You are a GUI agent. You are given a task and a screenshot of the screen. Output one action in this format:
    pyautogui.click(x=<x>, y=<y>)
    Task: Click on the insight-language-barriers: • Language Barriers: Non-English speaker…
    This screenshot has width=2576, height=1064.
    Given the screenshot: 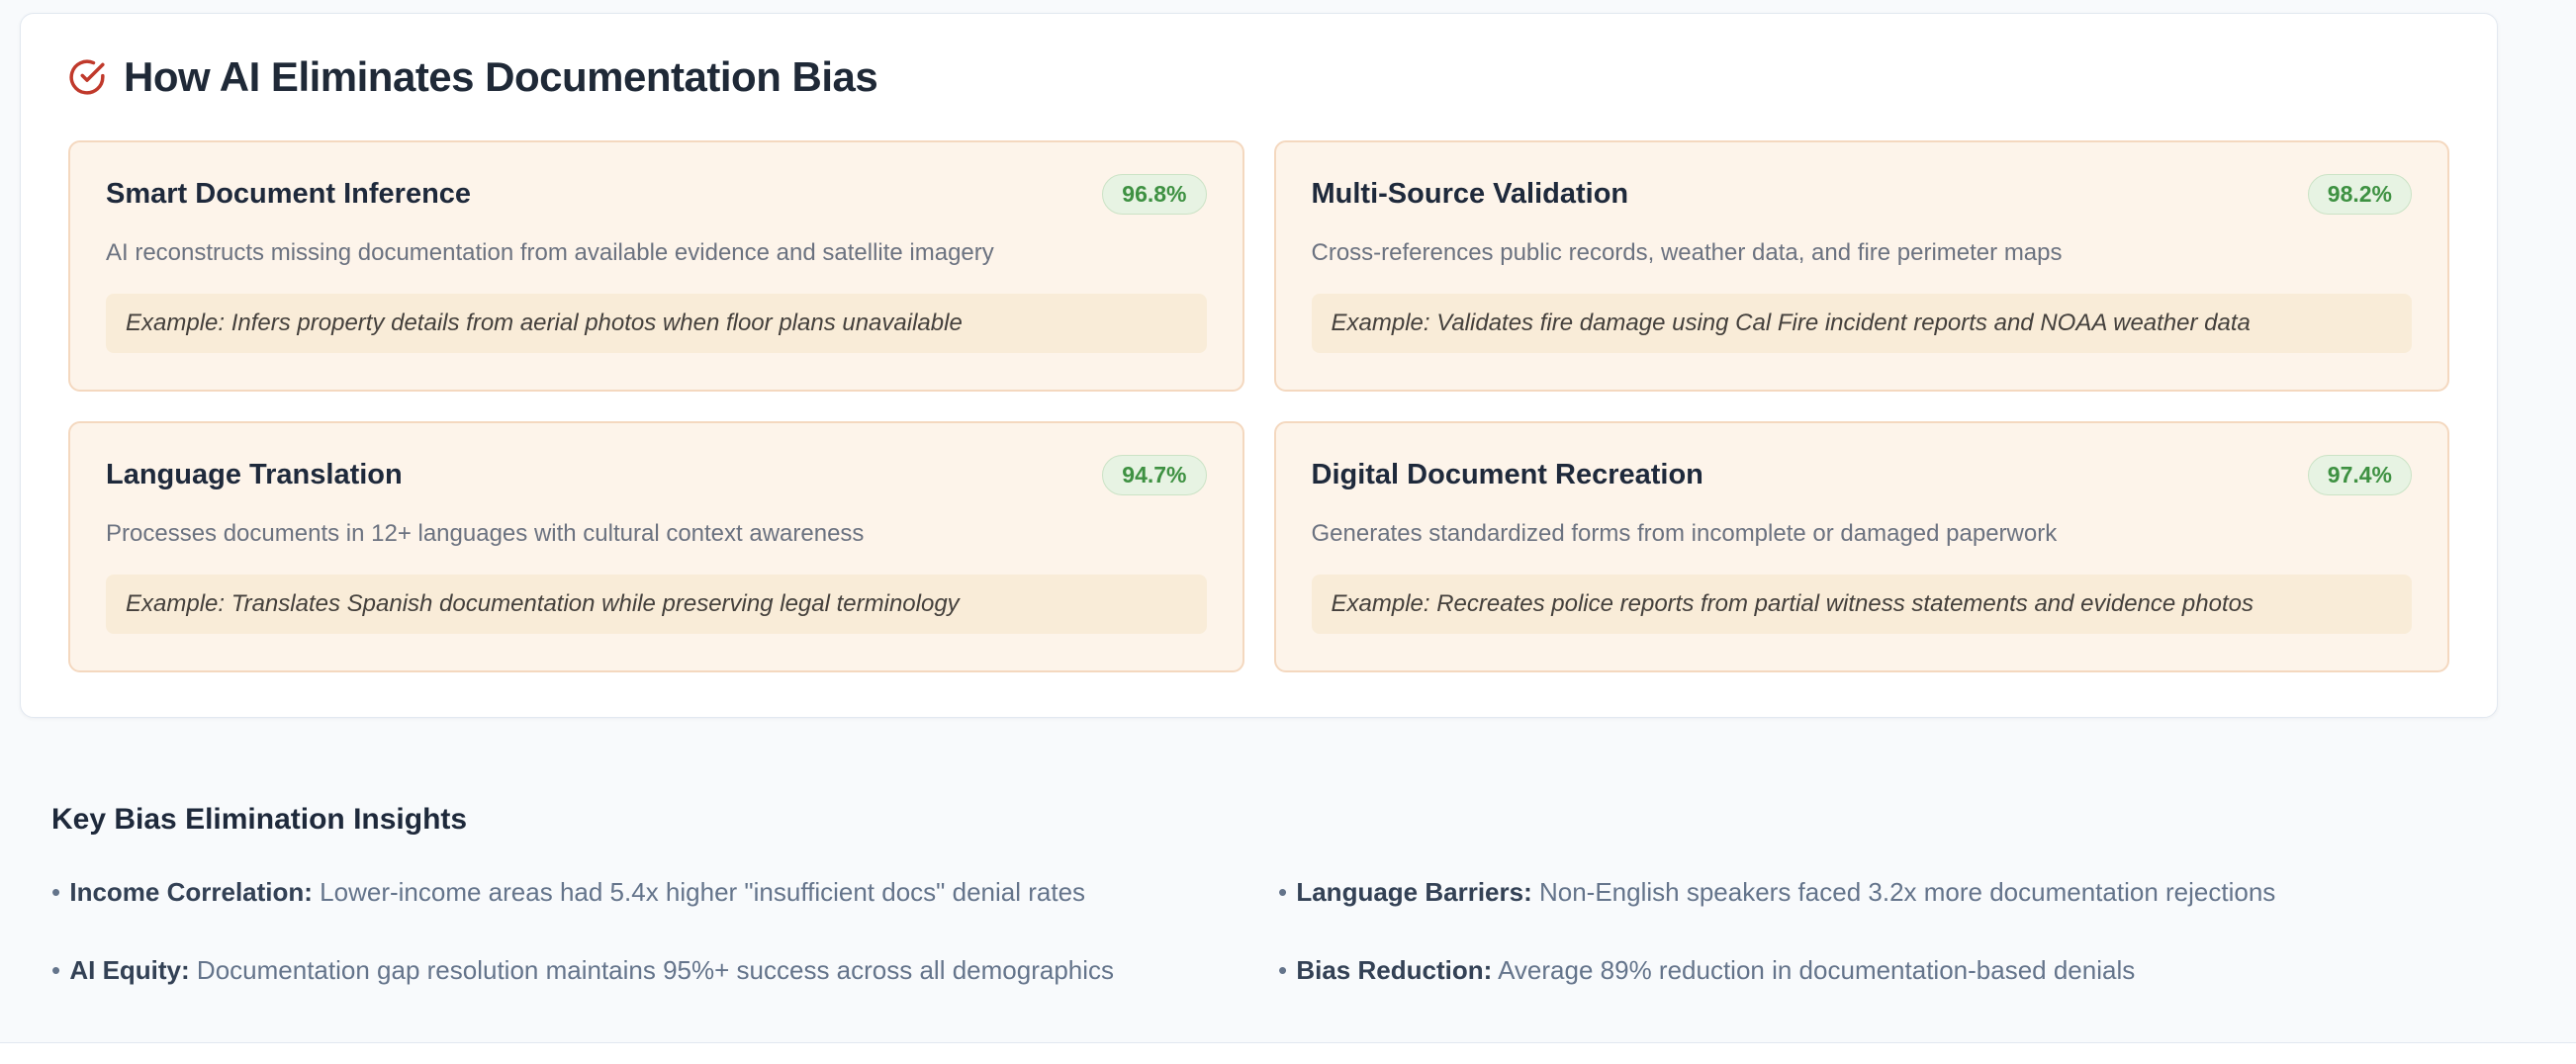 What is the action you would take?
    pyautogui.click(x=1891, y=892)
    